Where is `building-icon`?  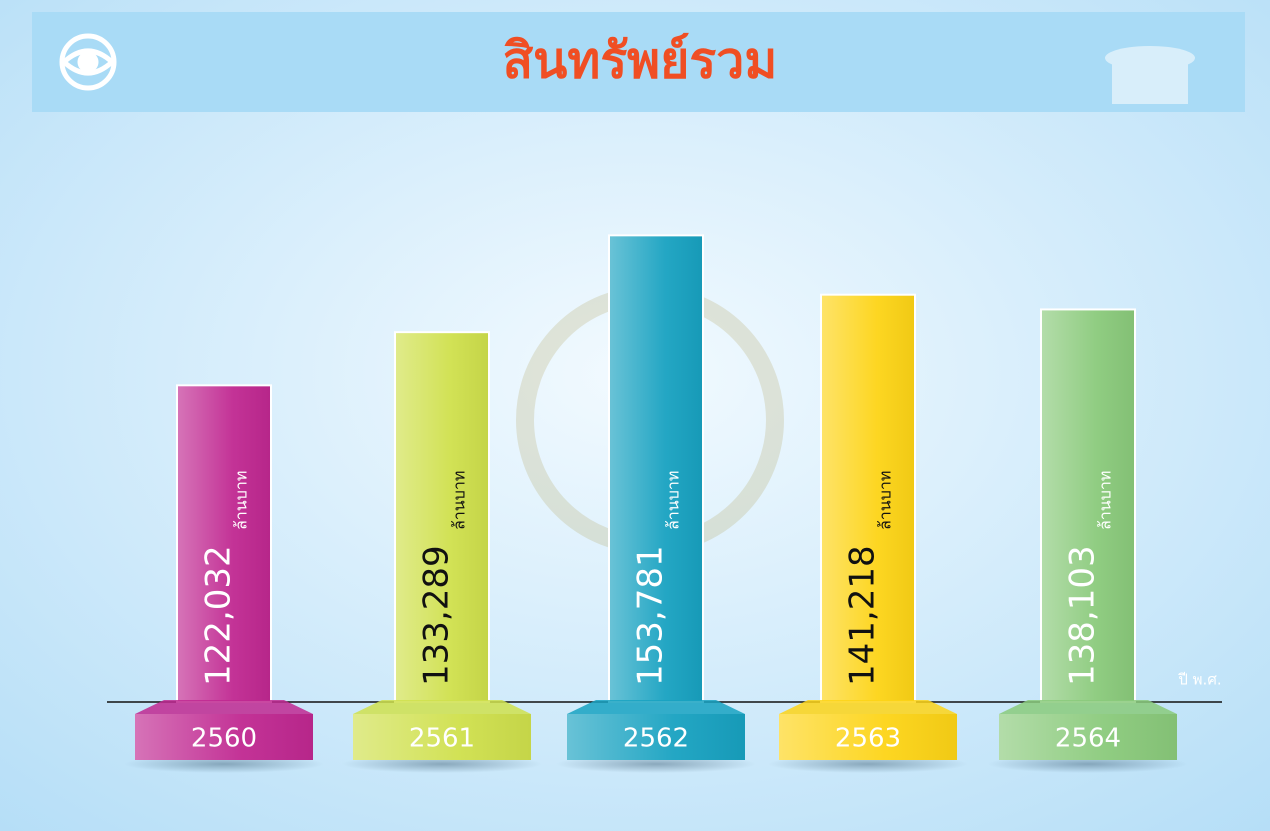 building-icon is located at coordinates (1150, 75).